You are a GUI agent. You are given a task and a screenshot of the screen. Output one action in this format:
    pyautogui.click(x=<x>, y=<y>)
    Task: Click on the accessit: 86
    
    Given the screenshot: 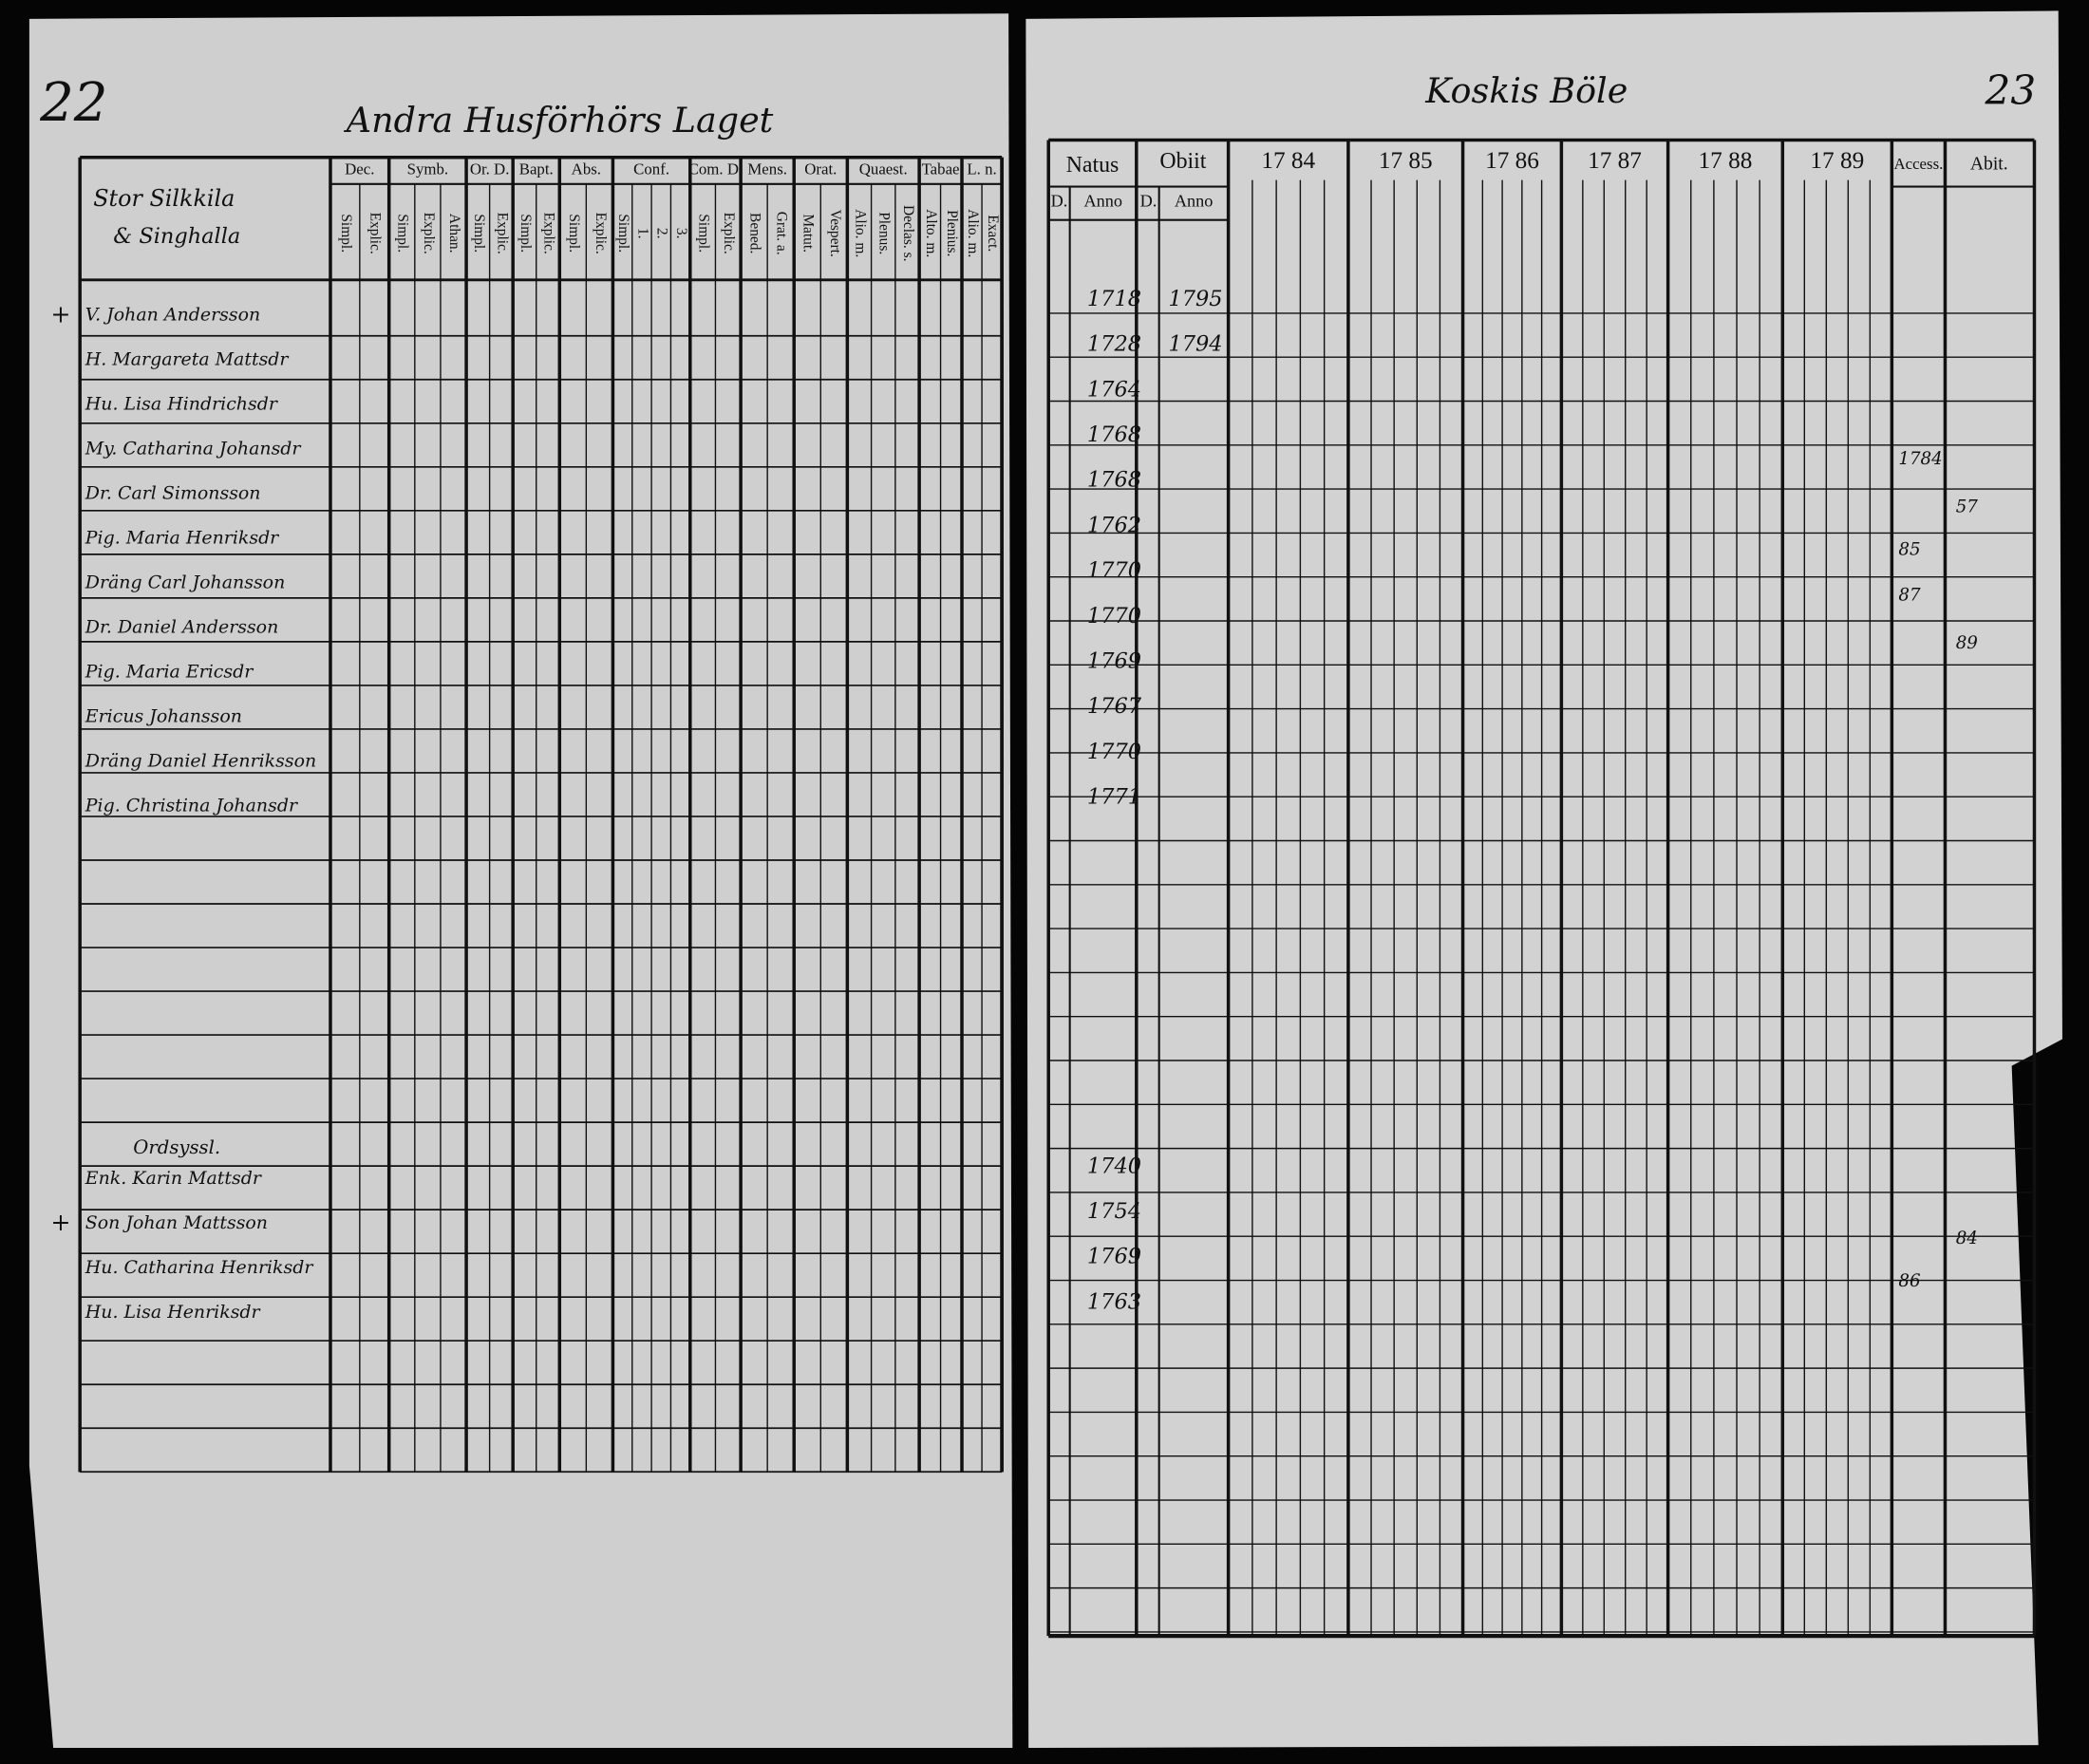 What is the action you would take?
    pyautogui.click(x=1909, y=1281)
    